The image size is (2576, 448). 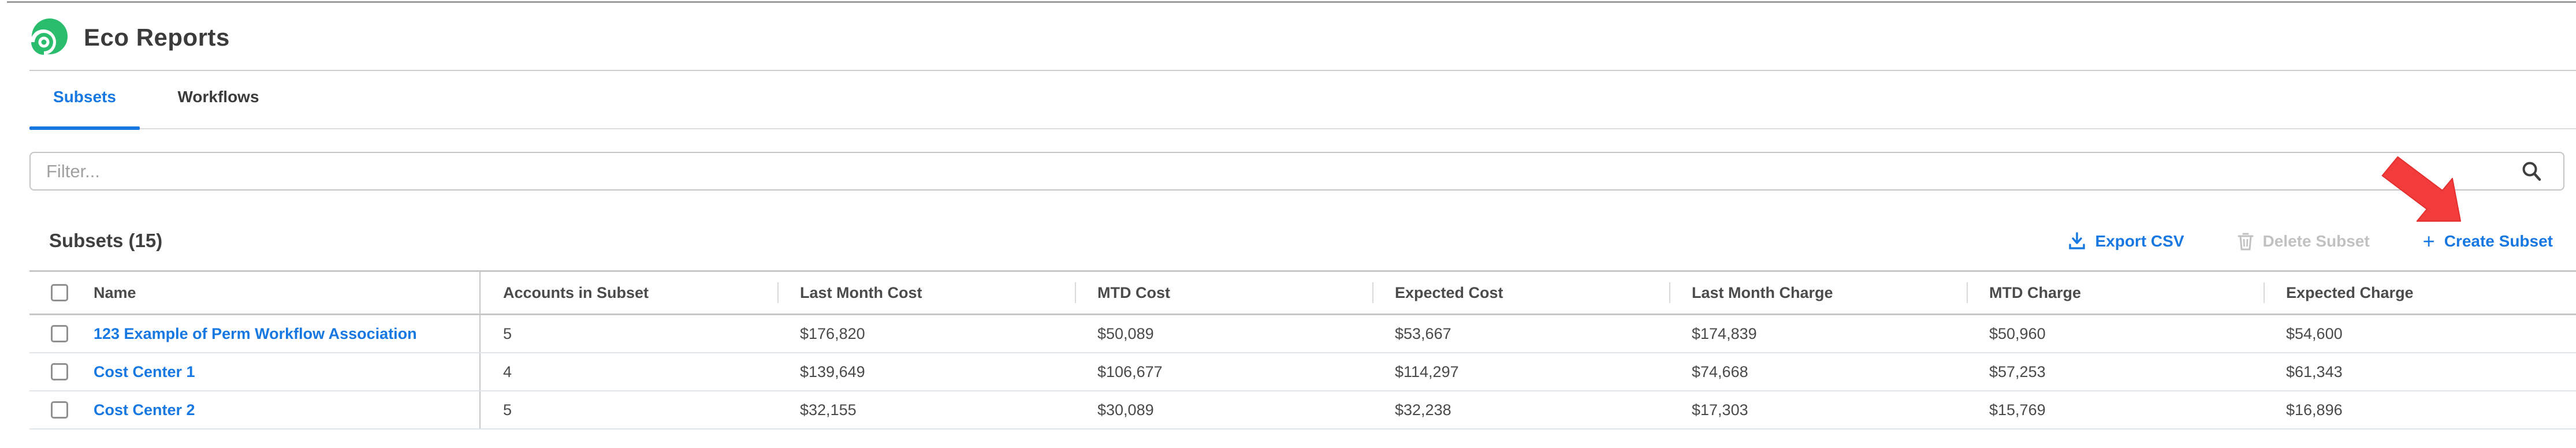 What do you see at coordinates (60, 292) in the screenshot?
I see `select-all-checkbox` at bounding box center [60, 292].